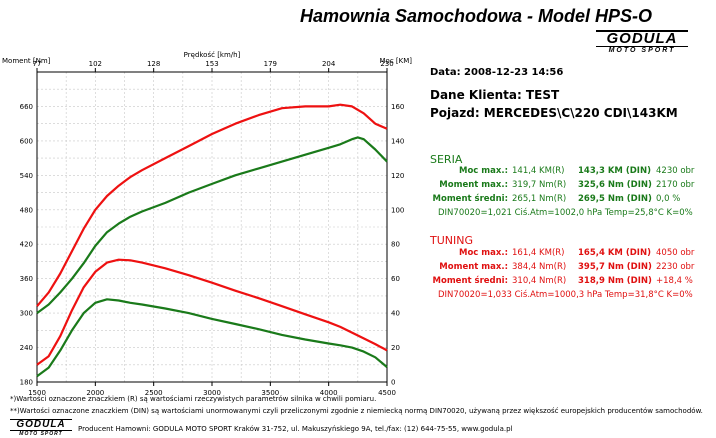  I want to click on y-right-tick-label: 60, so click(395, 279).